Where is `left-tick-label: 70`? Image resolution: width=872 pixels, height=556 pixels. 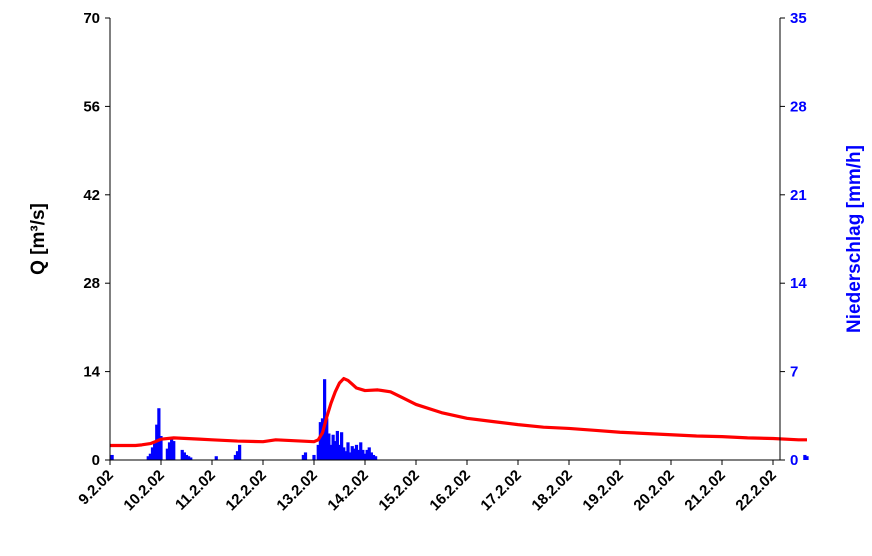 left-tick-label: 70 is located at coordinates (91, 18).